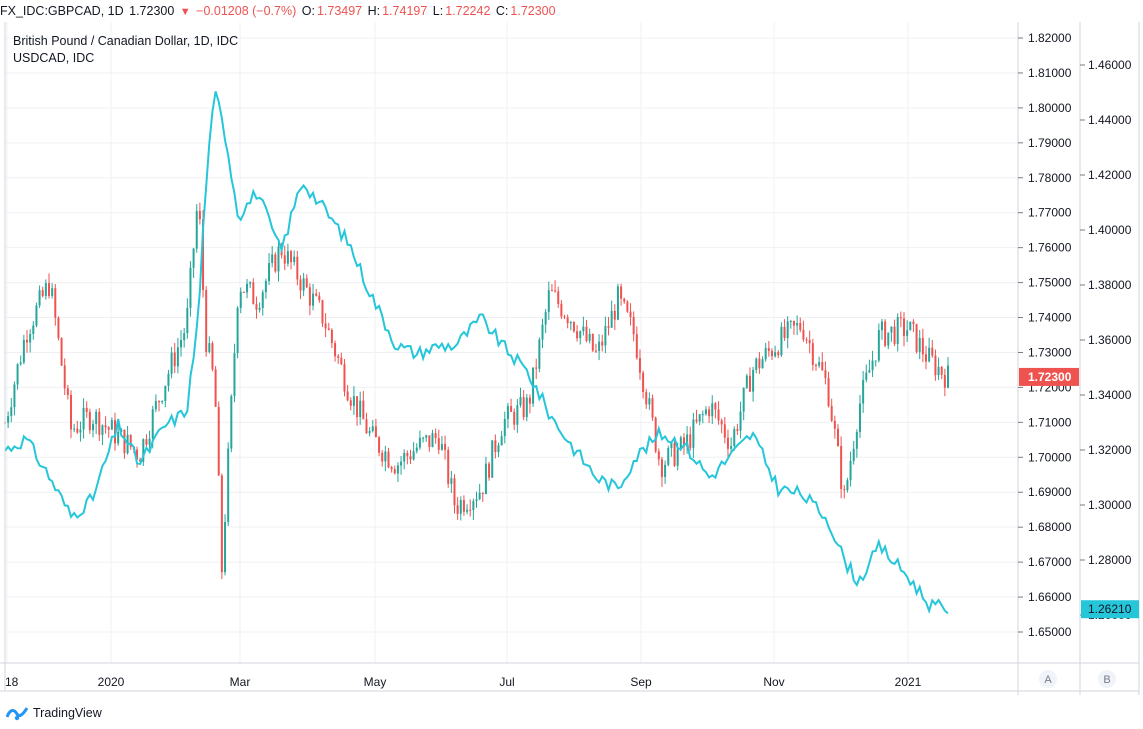 The height and width of the screenshot is (729, 1143). I want to click on tick-label-b: 1.34000, so click(1110, 395).